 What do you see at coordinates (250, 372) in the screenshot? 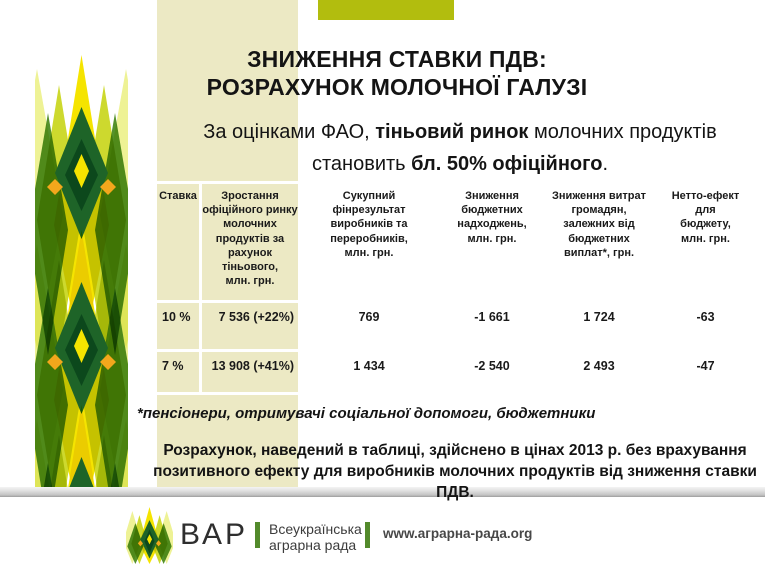
I see `table-cell: 13 908 (+41%)` at bounding box center [250, 372].